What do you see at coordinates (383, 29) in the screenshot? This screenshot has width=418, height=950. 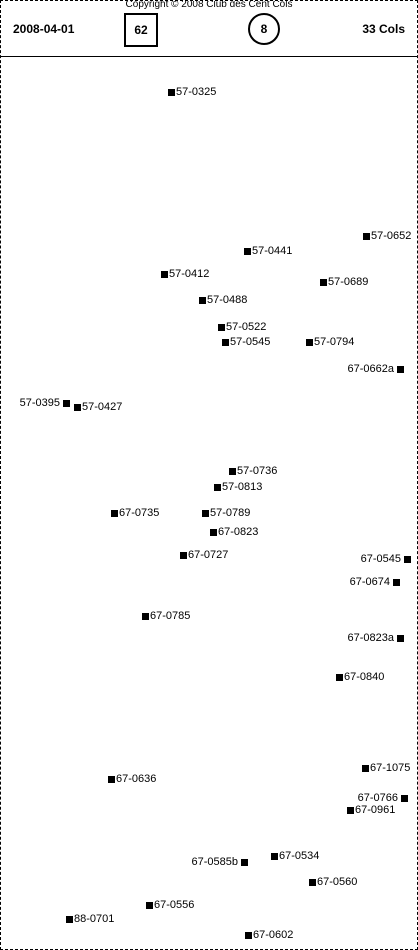 I see `col-count: 33 Cols` at bounding box center [383, 29].